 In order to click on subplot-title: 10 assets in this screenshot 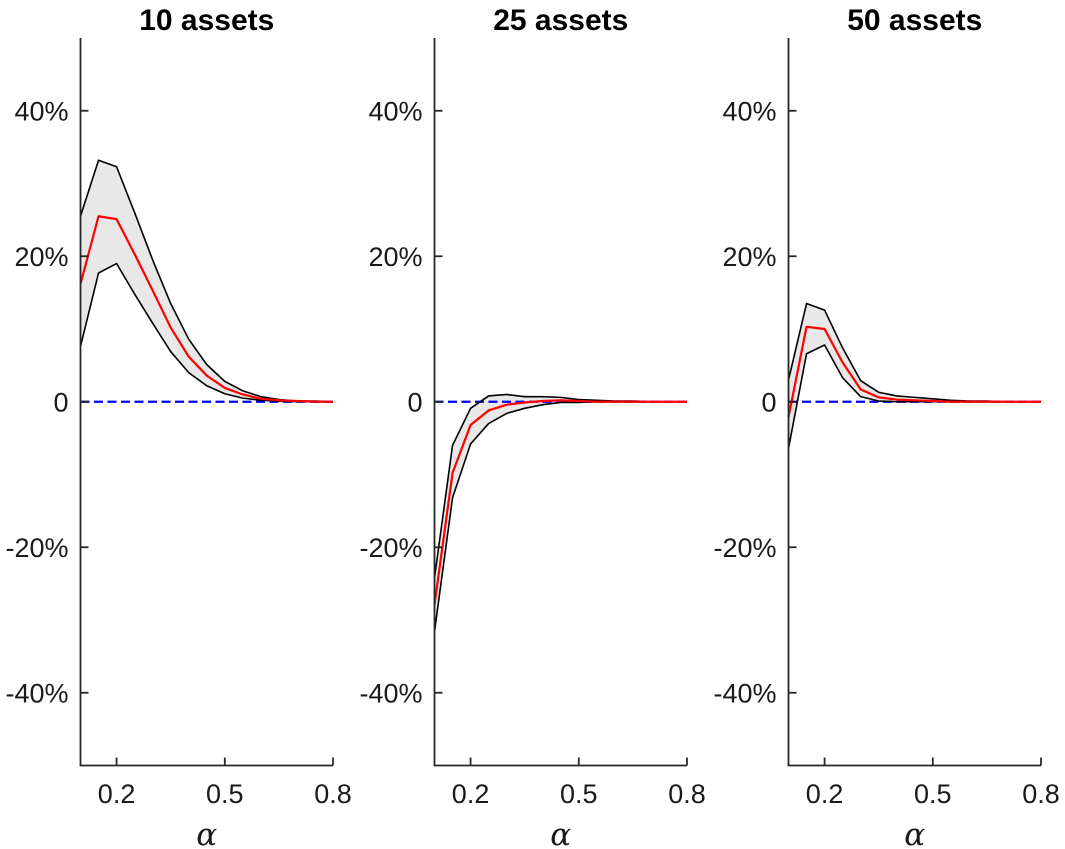, I will do `click(206, 20)`.